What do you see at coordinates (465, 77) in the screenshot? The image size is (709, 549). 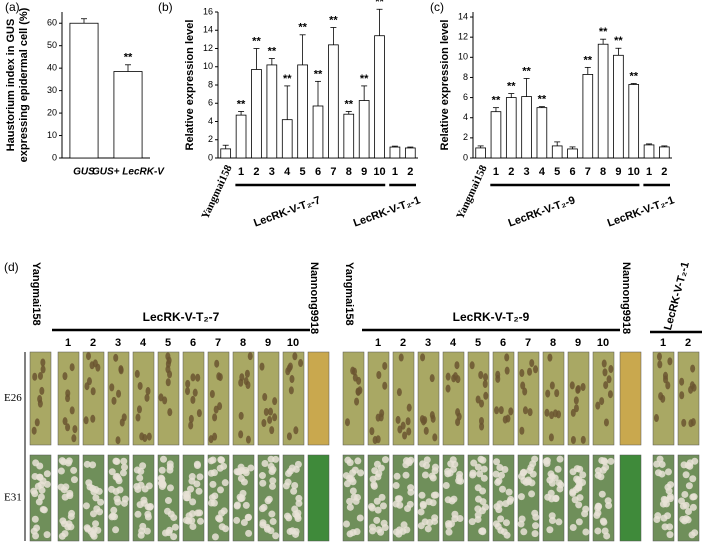 I see `y-tick-label: 8` at bounding box center [465, 77].